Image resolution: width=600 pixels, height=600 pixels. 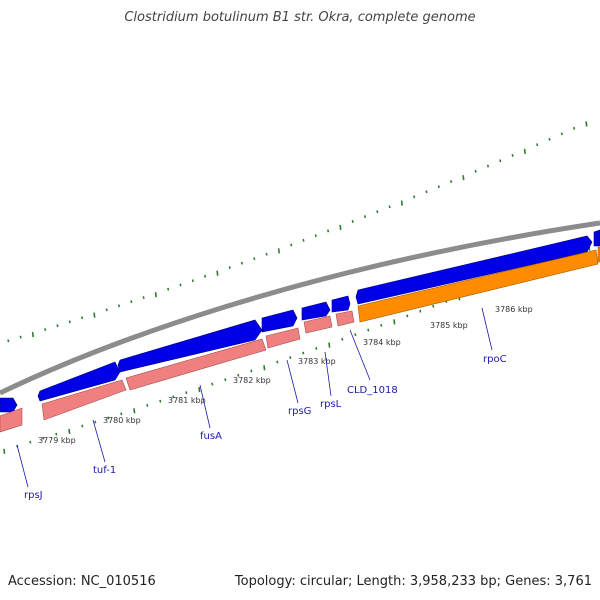 I want to click on scale-label-3785: 3785 kbp, so click(x=449, y=325).